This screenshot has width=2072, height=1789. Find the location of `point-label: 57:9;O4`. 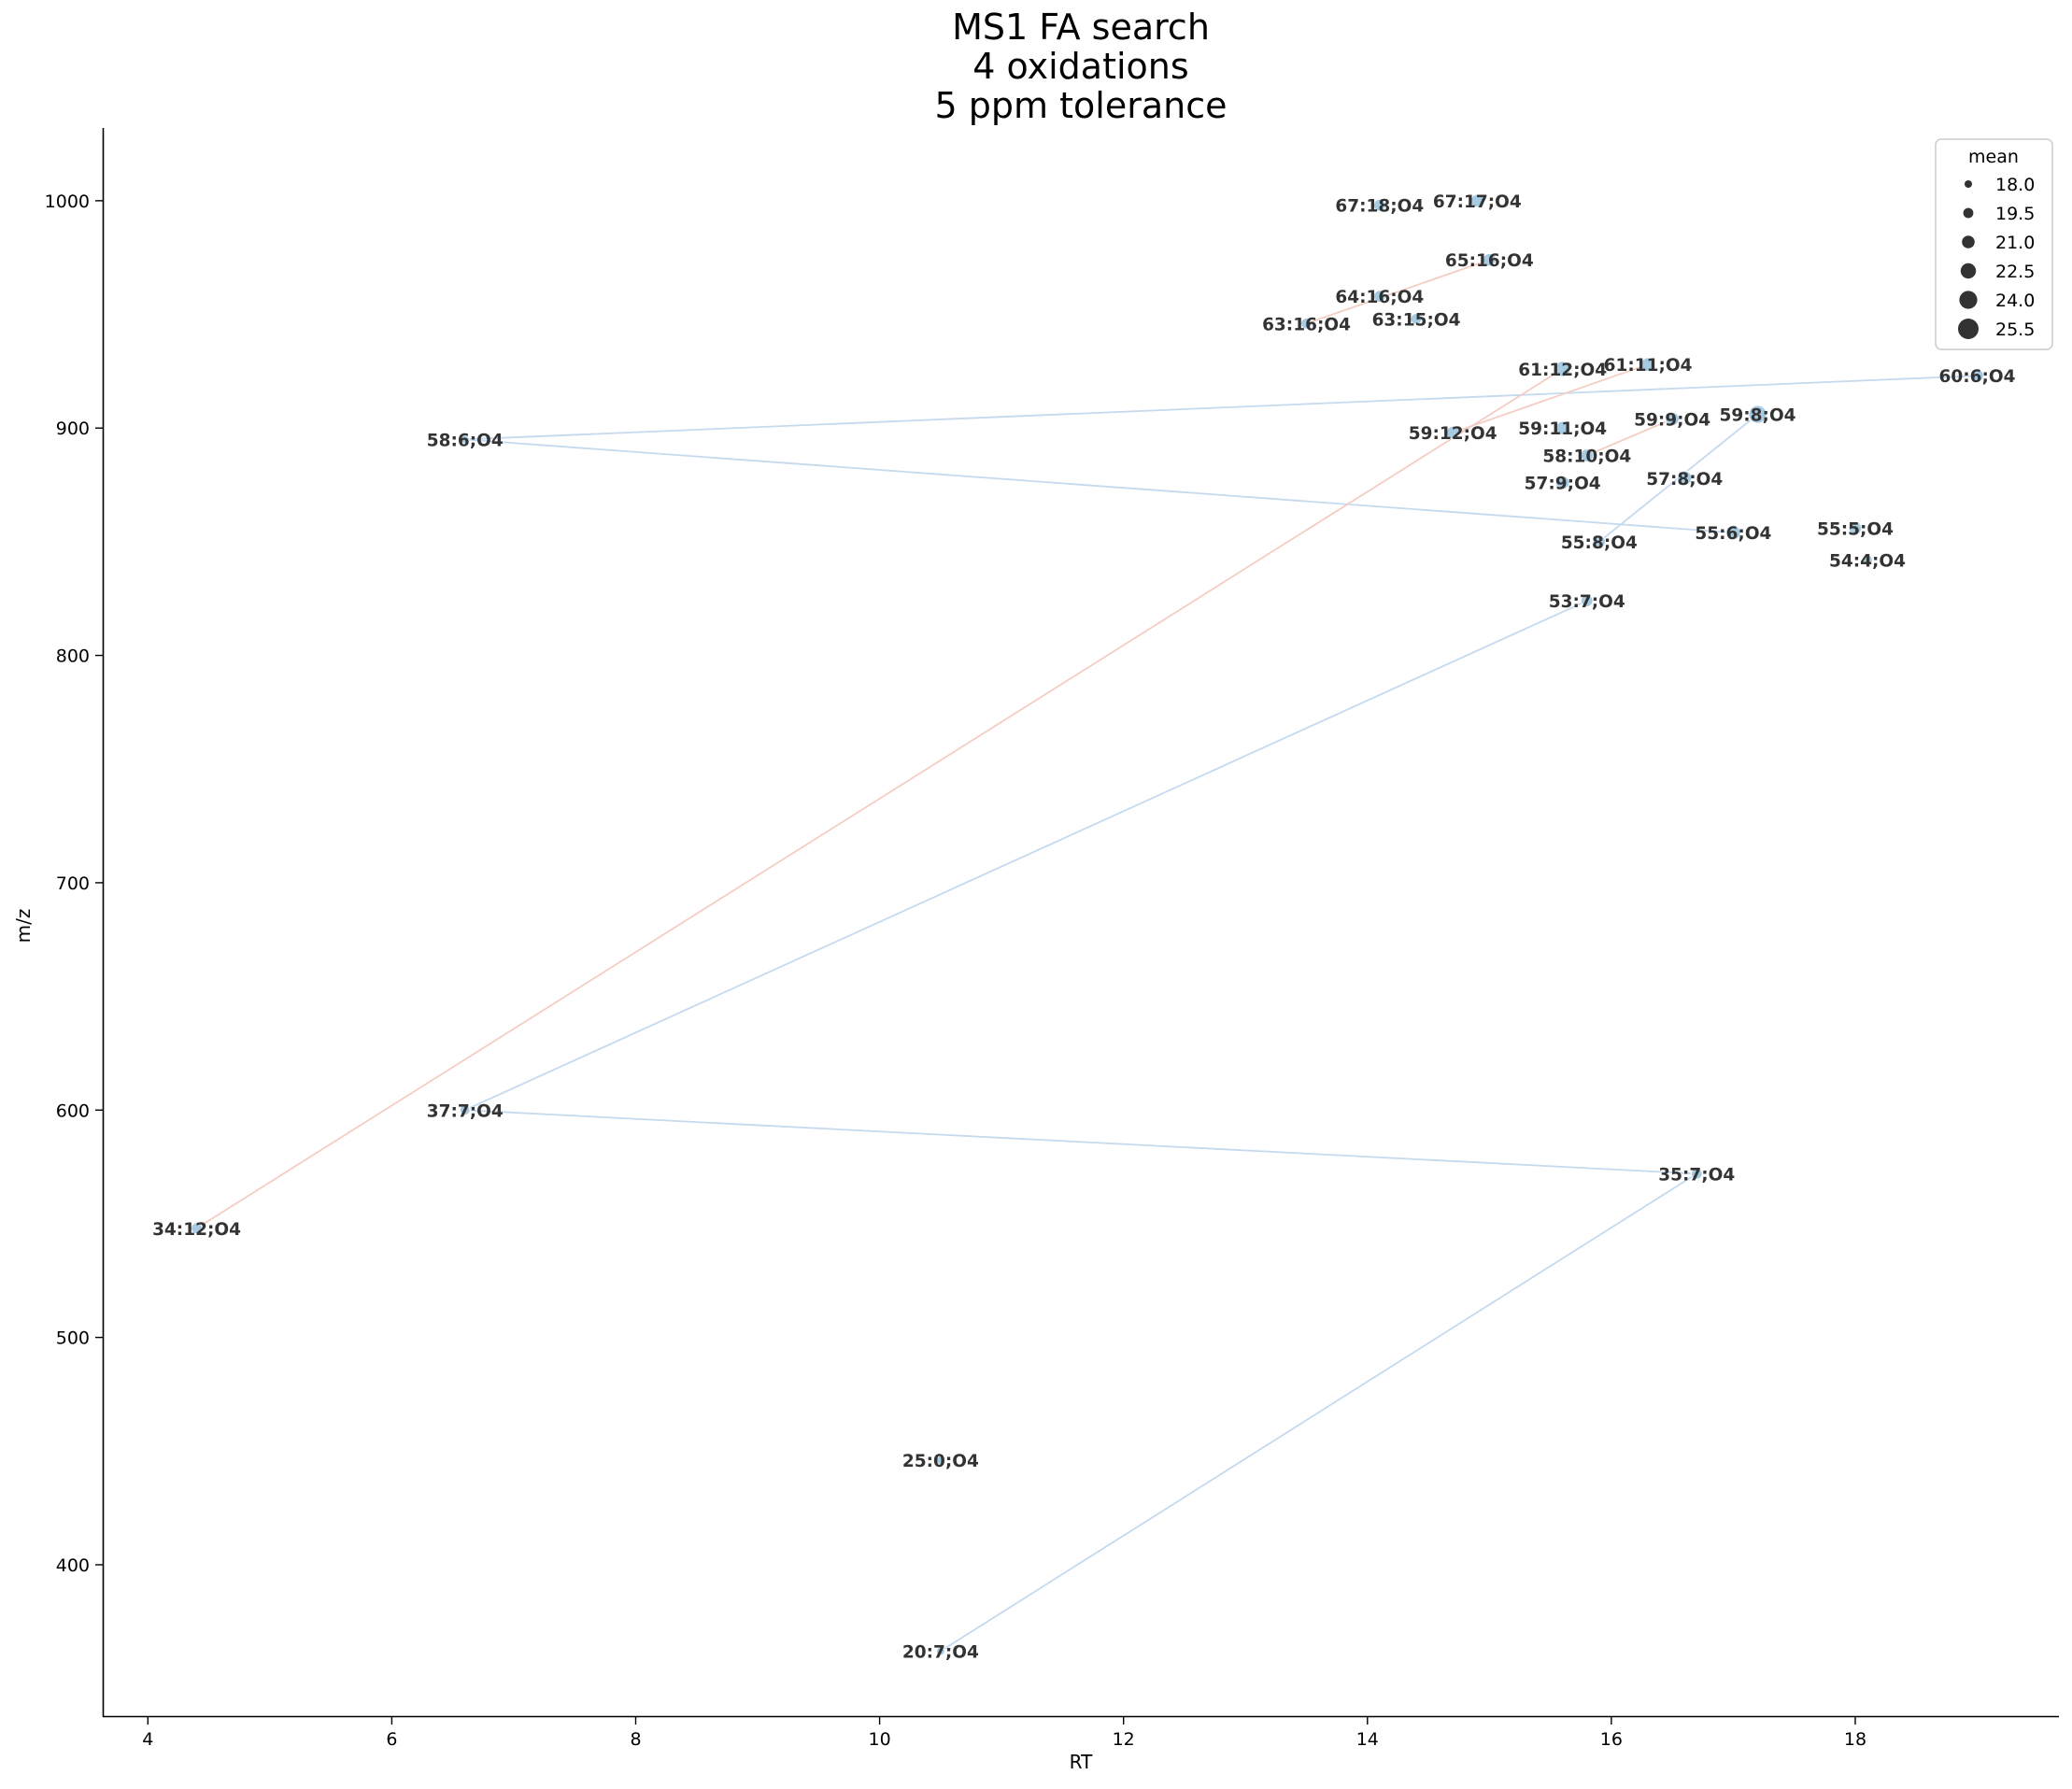

point-label: 57:9;O4 is located at coordinates (1563, 485).